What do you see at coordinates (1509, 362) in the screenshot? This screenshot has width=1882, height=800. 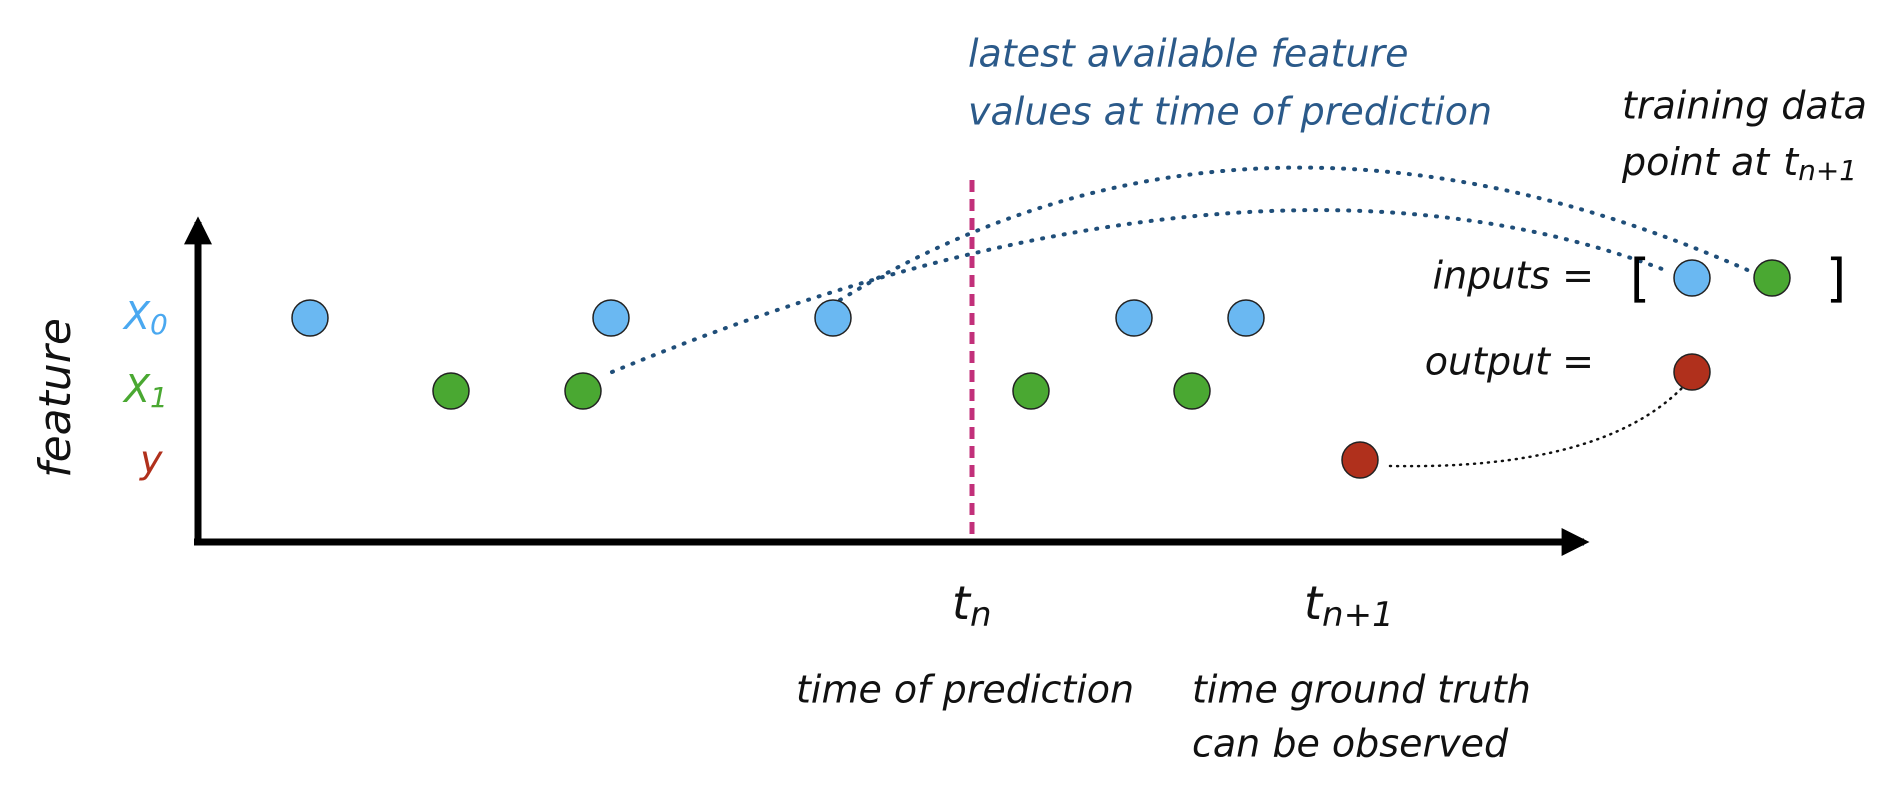 I see `output-label: output =` at bounding box center [1509, 362].